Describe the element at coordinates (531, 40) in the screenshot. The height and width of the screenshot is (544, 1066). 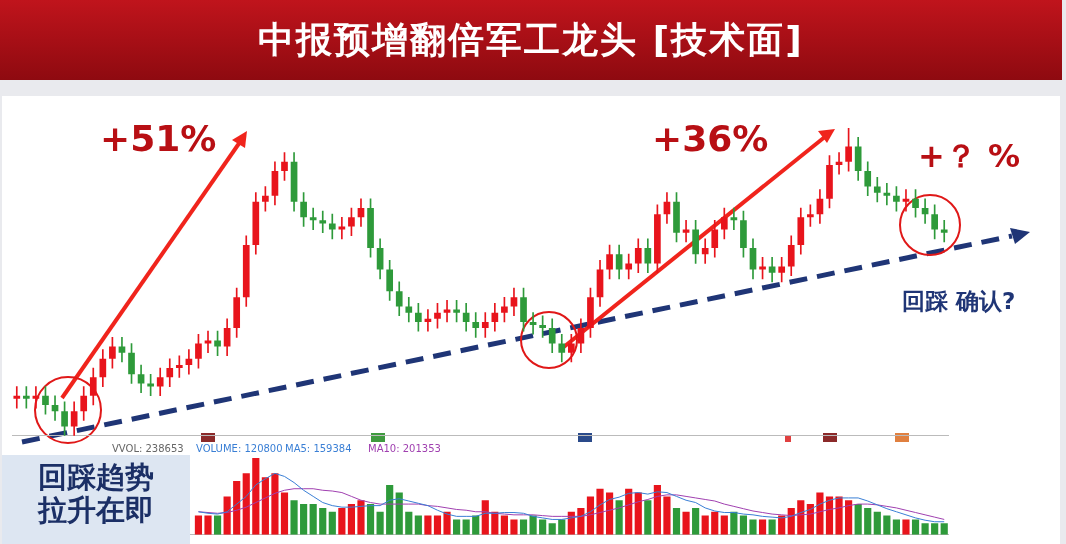
I see `chart-title: 中报预增翻倍军工龙头 [技术面]` at that location.